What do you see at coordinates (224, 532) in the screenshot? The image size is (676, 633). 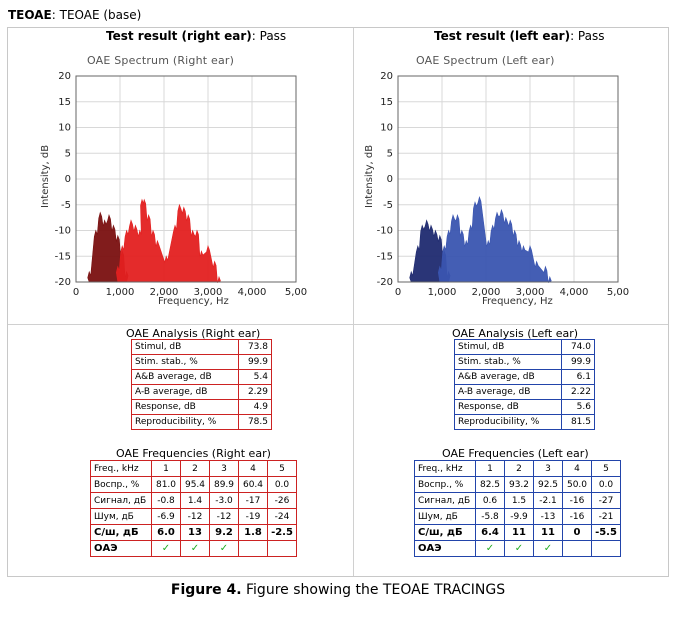 I see `freq-cell: 9.2` at bounding box center [224, 532].